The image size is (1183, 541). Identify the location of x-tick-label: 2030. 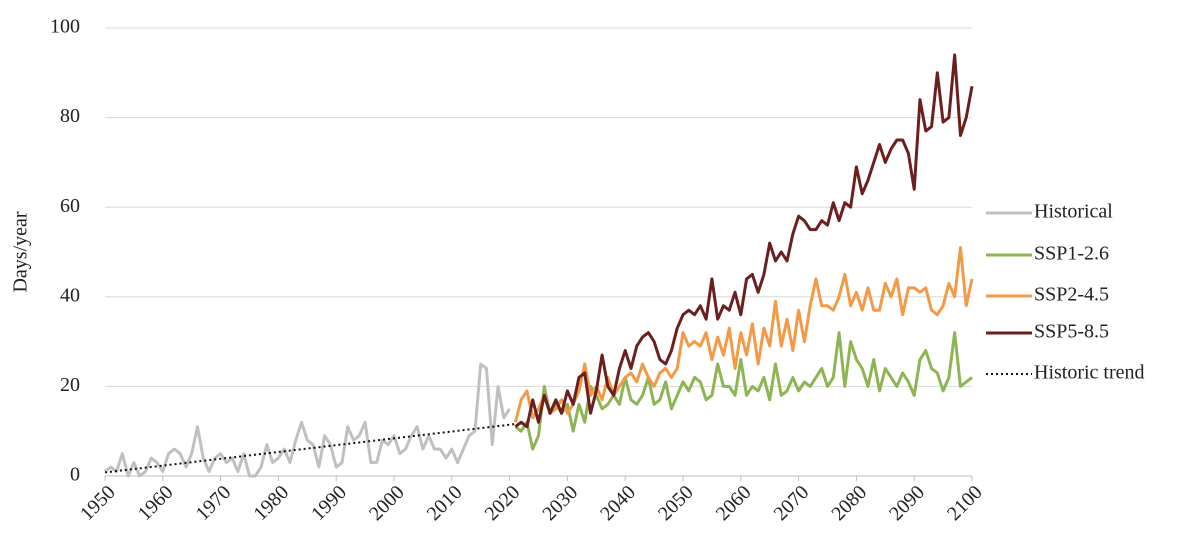
(560, 503).